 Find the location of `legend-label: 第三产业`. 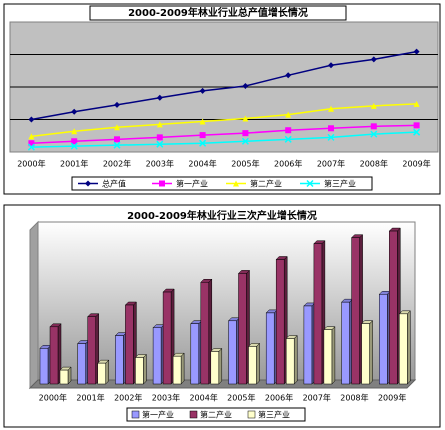

legend-label: 第三产业 is located at coordinates (274, 415).